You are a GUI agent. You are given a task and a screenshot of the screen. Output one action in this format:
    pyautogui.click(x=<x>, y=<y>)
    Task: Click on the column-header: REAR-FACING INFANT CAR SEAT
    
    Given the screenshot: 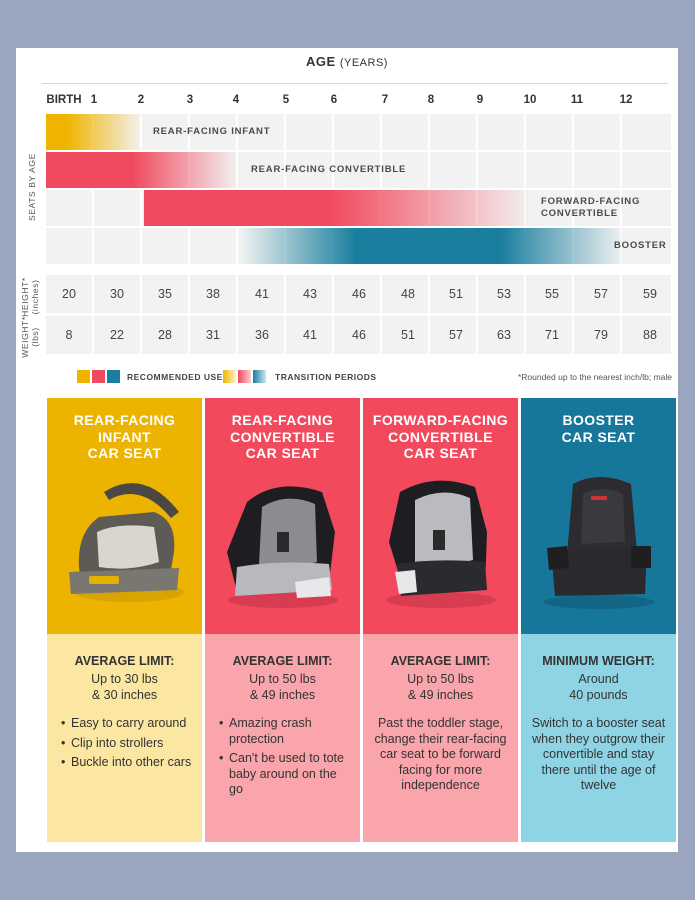 What is the action you would take?
    pyautogui.click(x=124, y=516)
    